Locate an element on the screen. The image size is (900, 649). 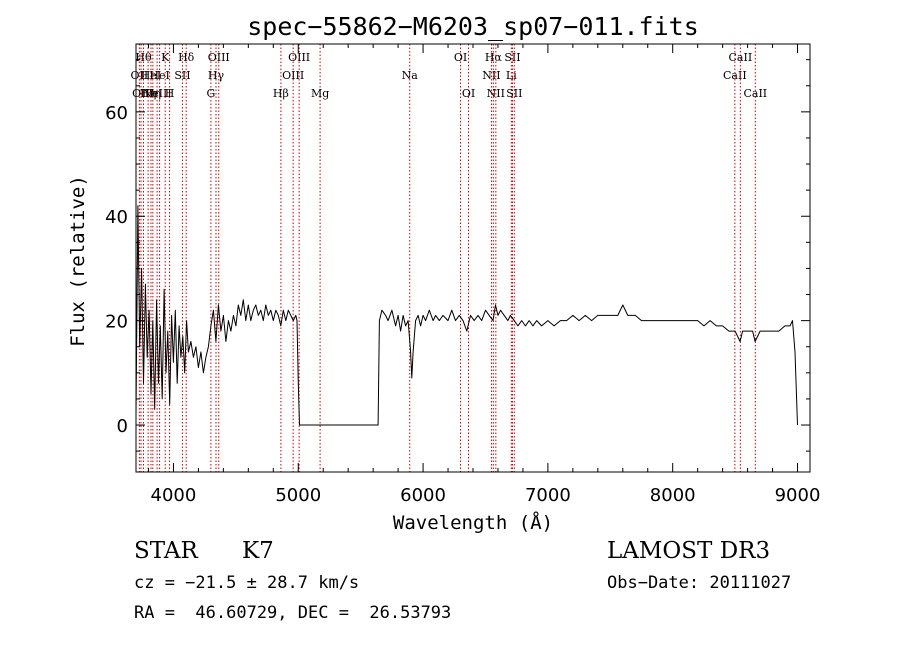
y-tick-label: 20 is located at coordinates (116, 322).